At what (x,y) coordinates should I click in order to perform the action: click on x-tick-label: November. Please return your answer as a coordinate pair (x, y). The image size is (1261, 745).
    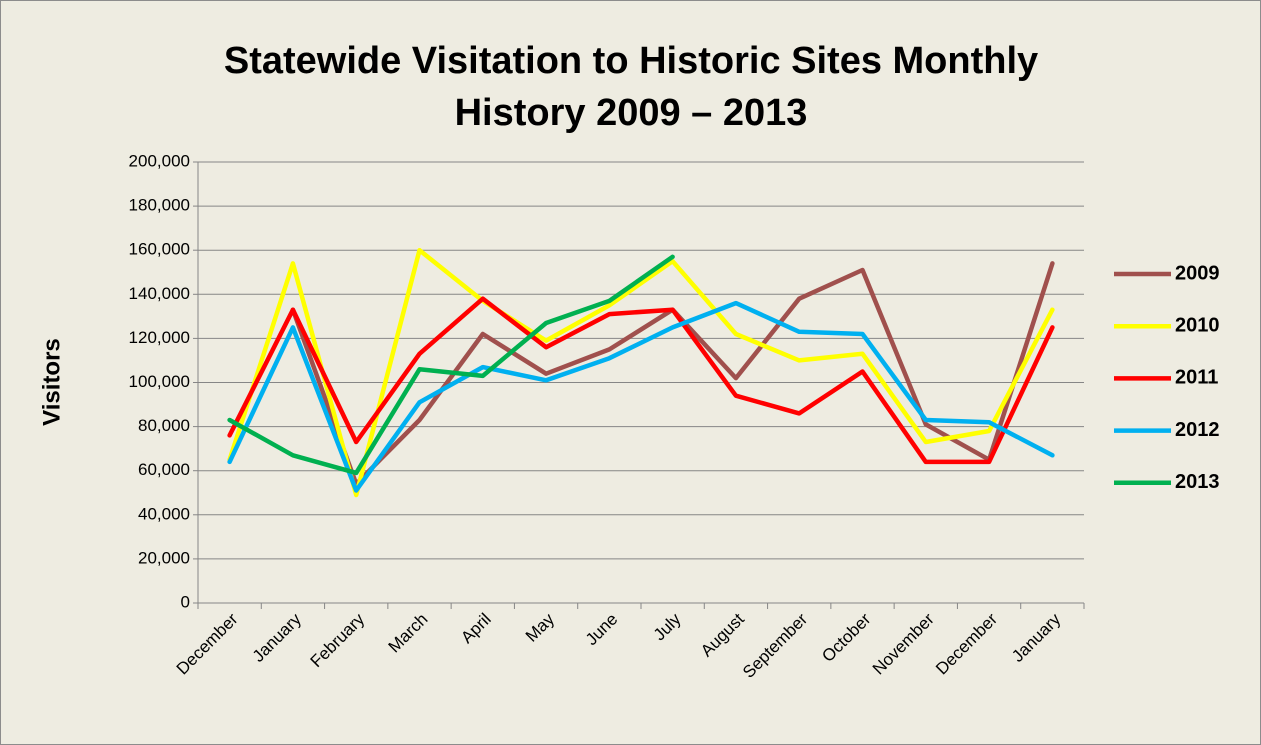
    Looking at the image, I should click on (903, 643).